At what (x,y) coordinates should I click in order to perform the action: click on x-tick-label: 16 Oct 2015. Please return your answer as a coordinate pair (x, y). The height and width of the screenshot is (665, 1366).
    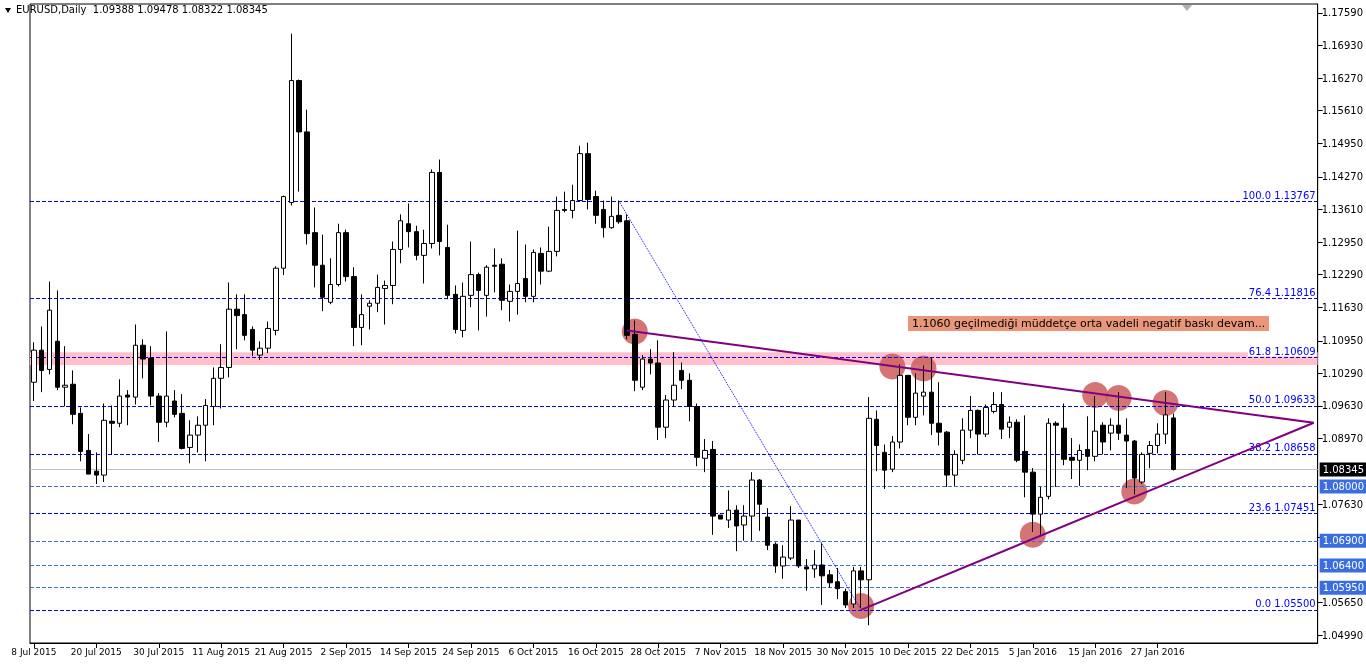
    Looking at the image, I should click on (595, 651).